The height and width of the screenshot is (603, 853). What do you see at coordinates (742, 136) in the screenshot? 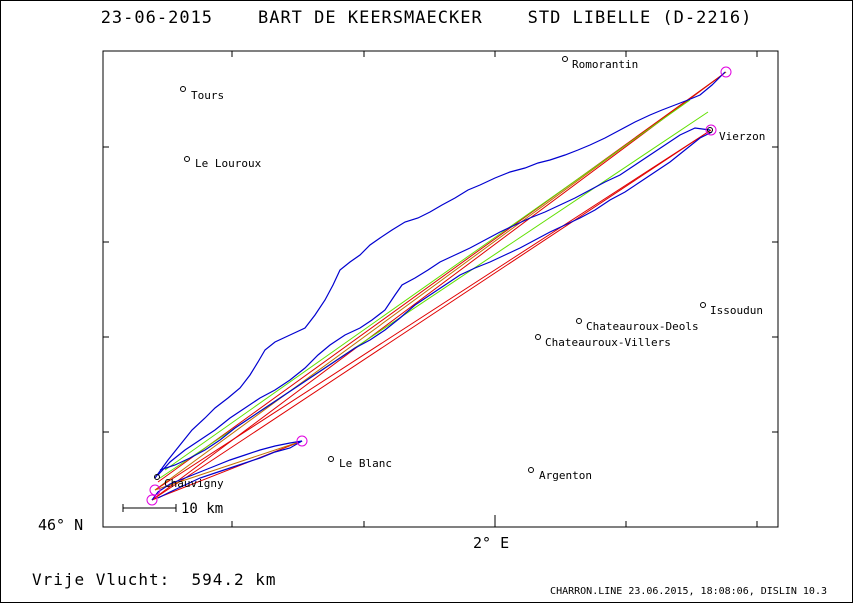
I see `city-vierzon-label: Vierzon` at bounding box center [742, 136].